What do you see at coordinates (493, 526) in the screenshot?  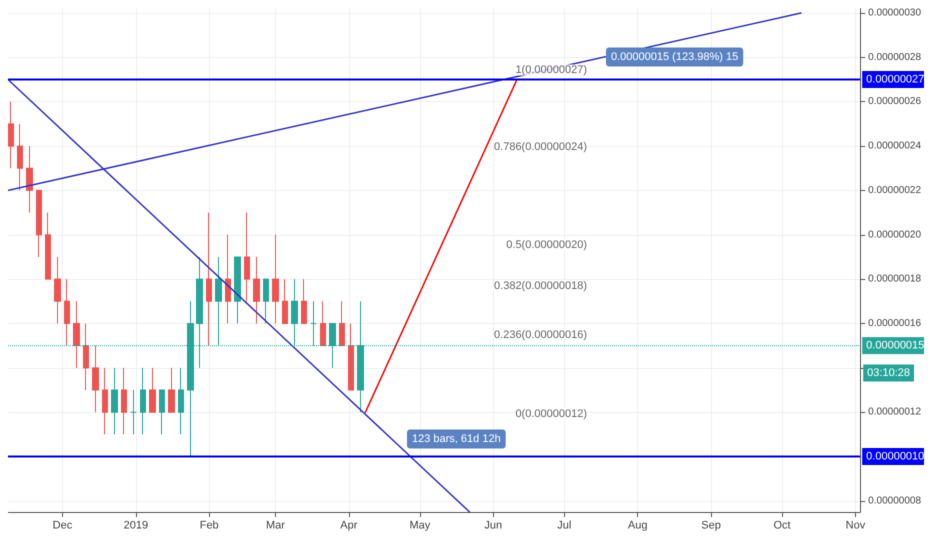 I see `x-tick-label: Jun` at bounding box center [493, 526].